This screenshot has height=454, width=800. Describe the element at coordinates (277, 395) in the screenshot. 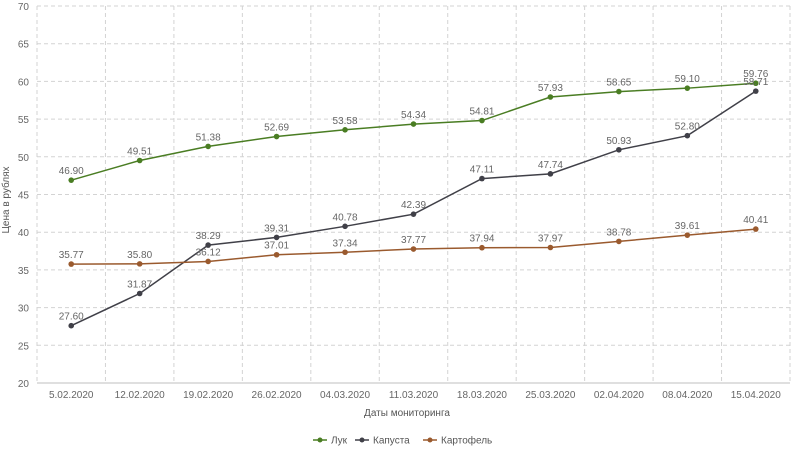

I see `x-tick-label: 26.02.2020` at that location.